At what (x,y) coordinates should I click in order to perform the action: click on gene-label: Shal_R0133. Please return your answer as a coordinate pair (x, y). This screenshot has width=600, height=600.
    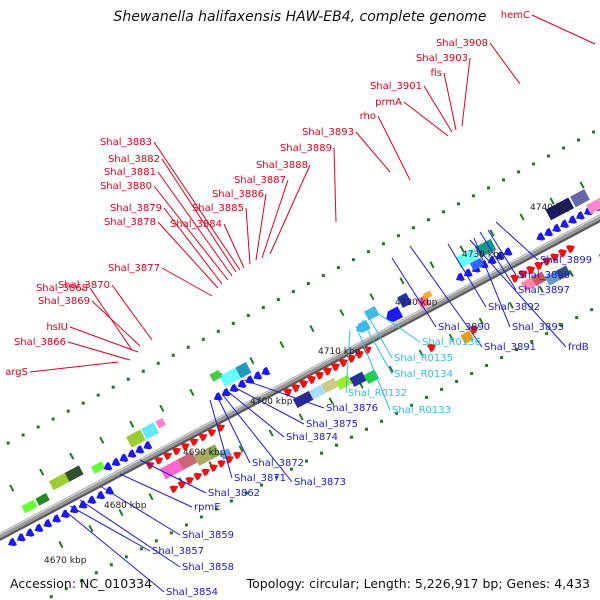
    Looking at the image, I should click on (421, 410).